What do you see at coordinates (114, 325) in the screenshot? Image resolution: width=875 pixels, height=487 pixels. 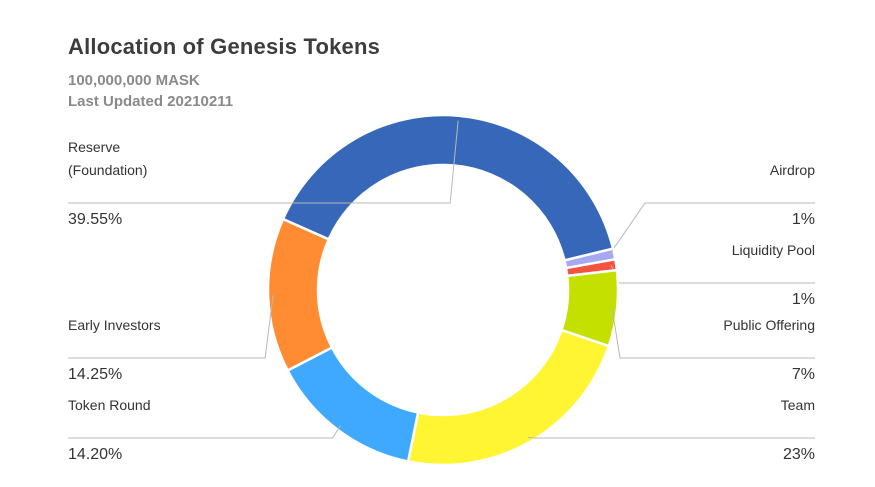 I see `slice-label-text: Early Investors` at bounding box center [114, 325].